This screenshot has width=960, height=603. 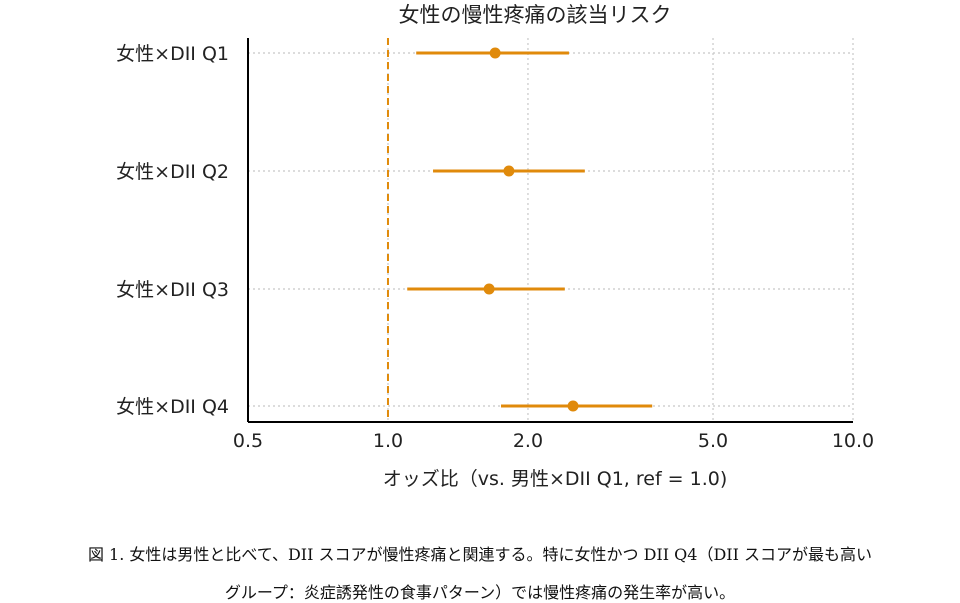 I want to click on x-axis-label: オッズ比（vs. 男性×DII Q1, ref = 1.0), so click(x=555, y=479).